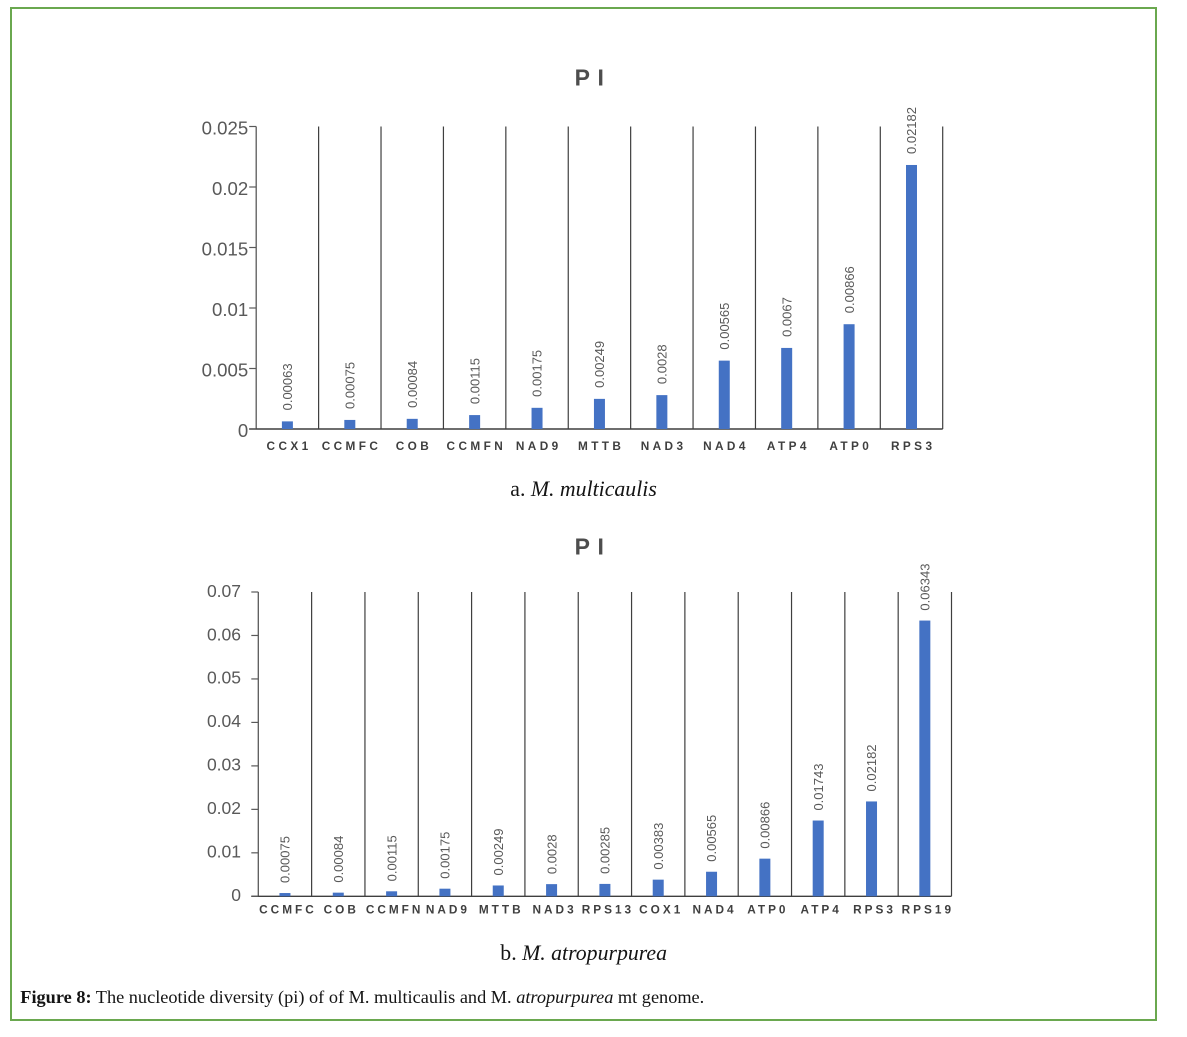 This screenshot has width=1187, height=1037. Describe the element at coordinates (786, 317) in the screenshot. I see `svg-text: 0.0067` at that location.